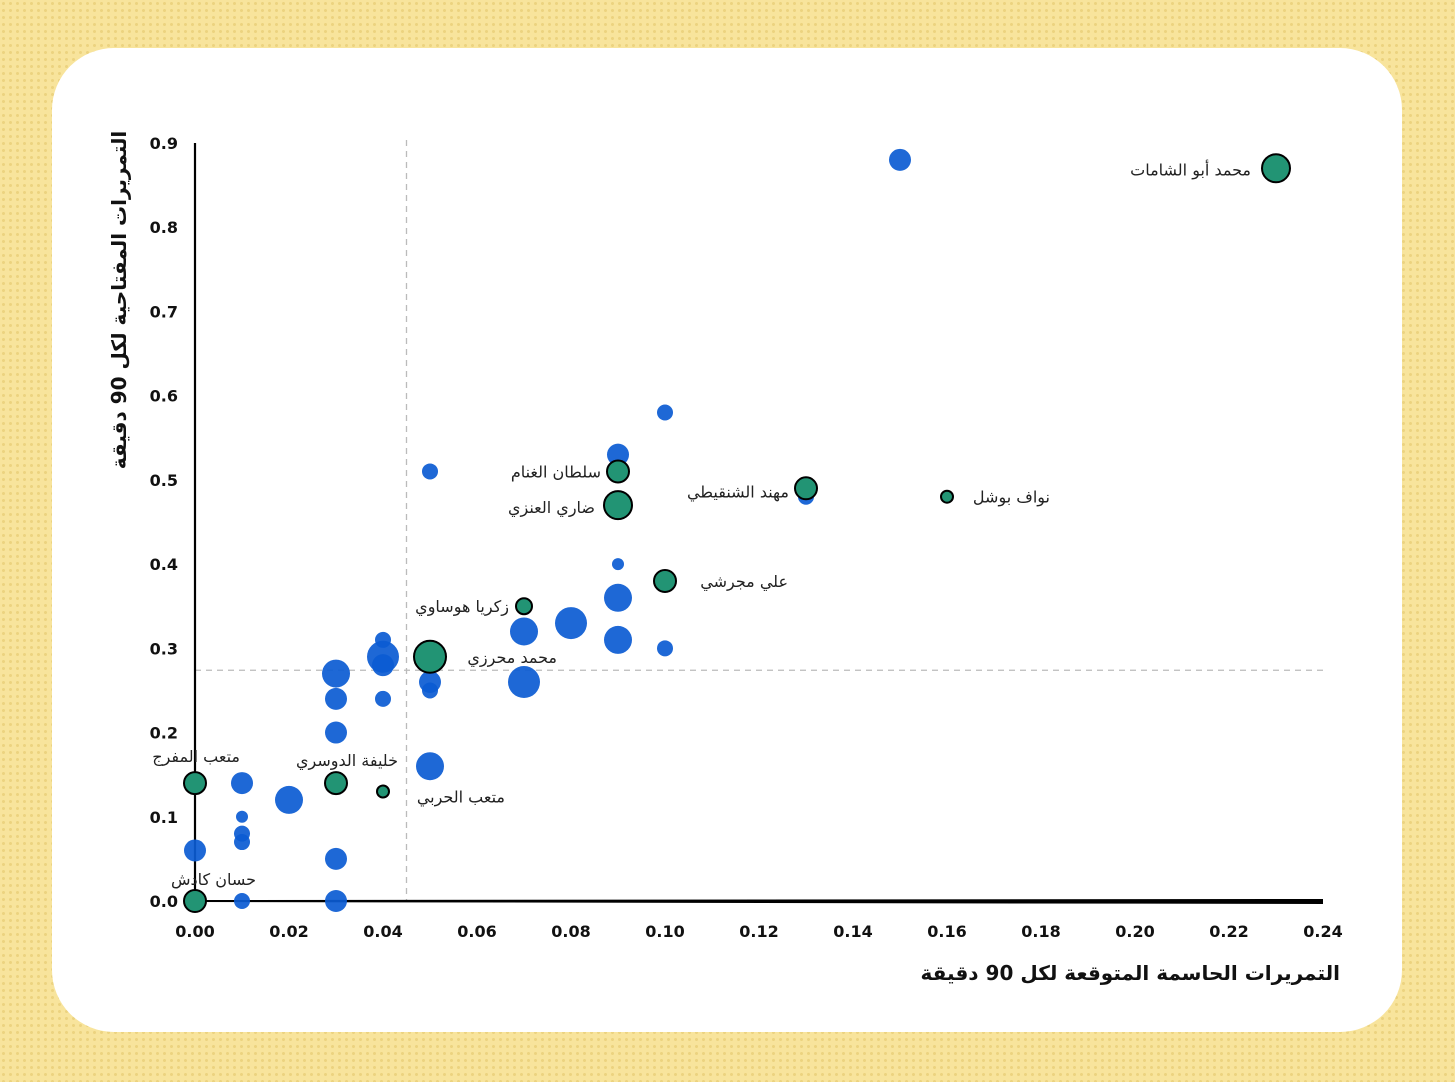 This screenshot has width=1455, height=1082. I want to click on player-label: زكريا هوساوي, so click(462, 607).